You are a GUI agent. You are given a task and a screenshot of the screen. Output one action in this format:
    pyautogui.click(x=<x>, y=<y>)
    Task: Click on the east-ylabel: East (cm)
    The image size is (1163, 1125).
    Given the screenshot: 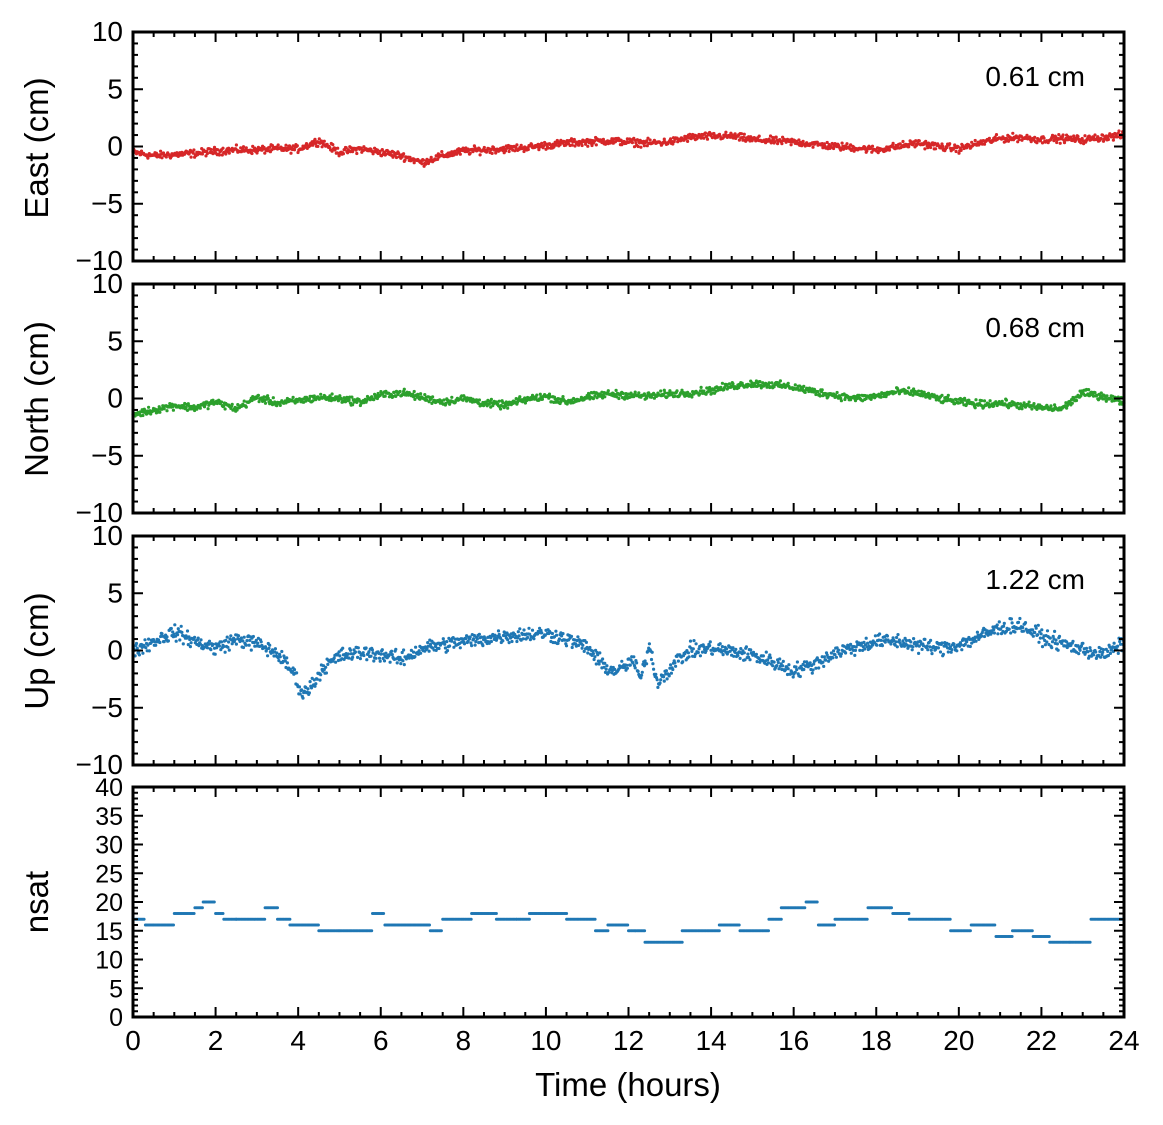 What is the action you would take?
    pyautogui.click(x=36, y=147)
    